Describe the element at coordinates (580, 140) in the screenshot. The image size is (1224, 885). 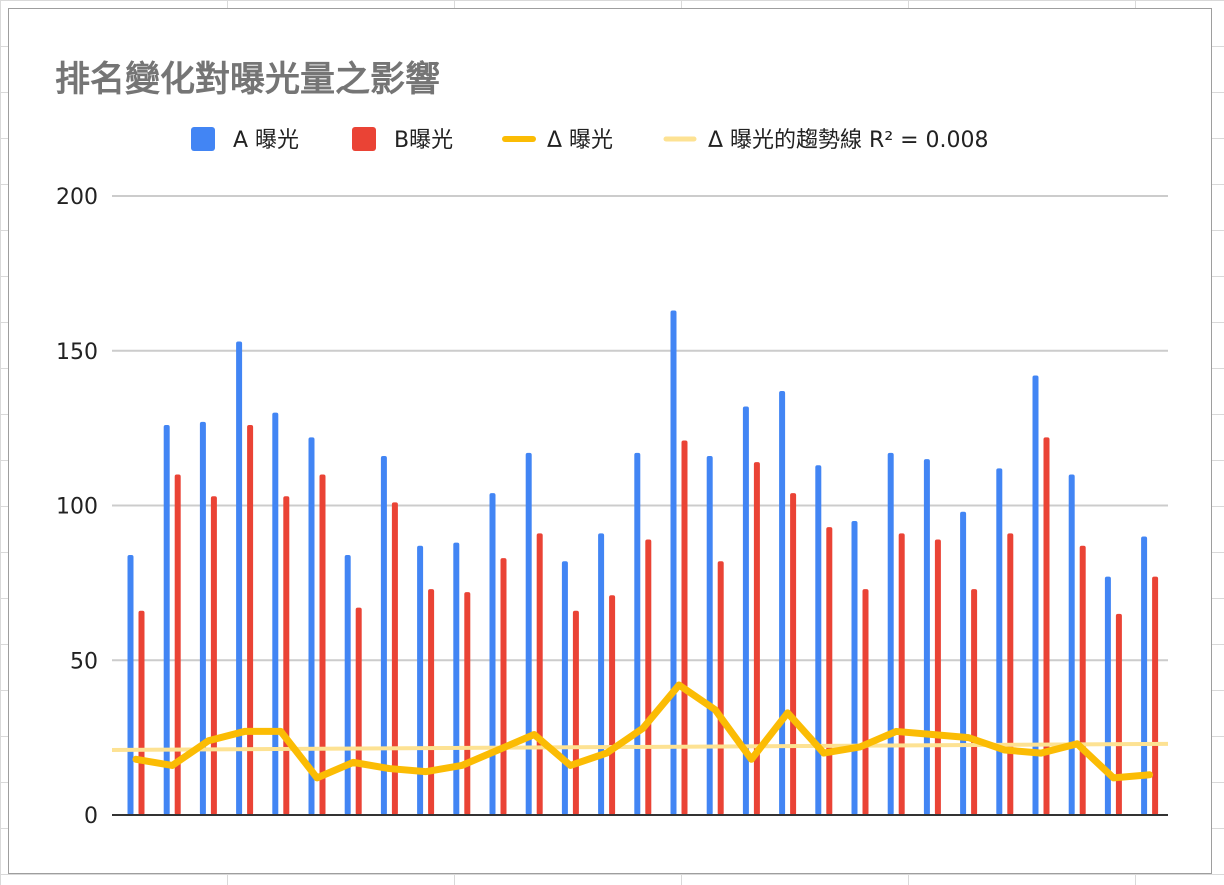
I see `legend-label: Δ 曝光` at that location.